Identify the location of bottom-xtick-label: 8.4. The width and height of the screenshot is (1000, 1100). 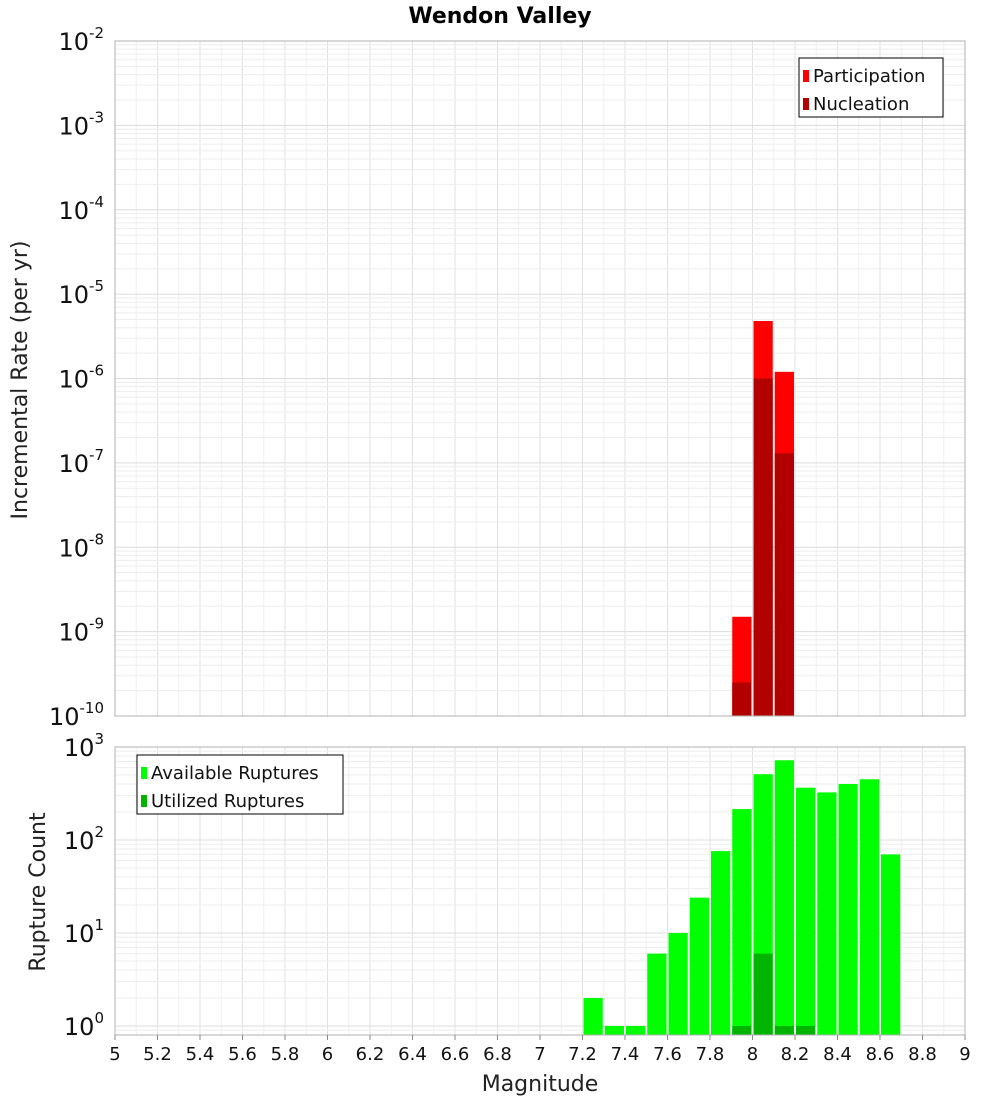
(837, 1054).